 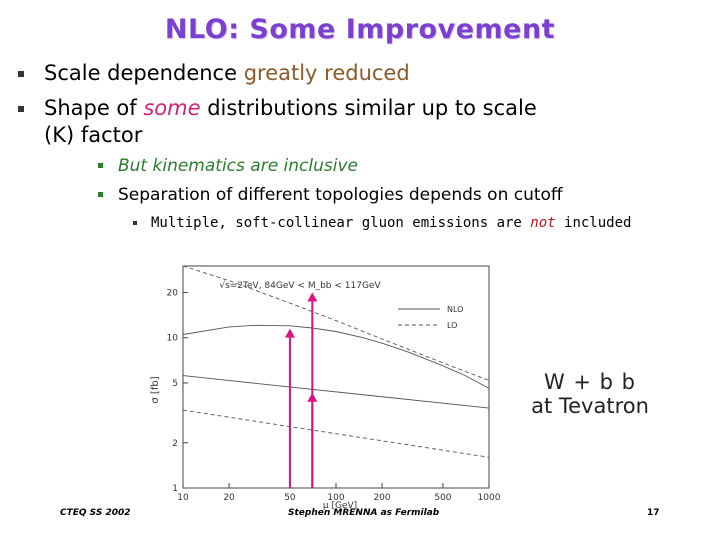 What do you see at coordinates (543, 223) in the screenshot?
I see `highlight-text: not` at bounding box center [543, 223].